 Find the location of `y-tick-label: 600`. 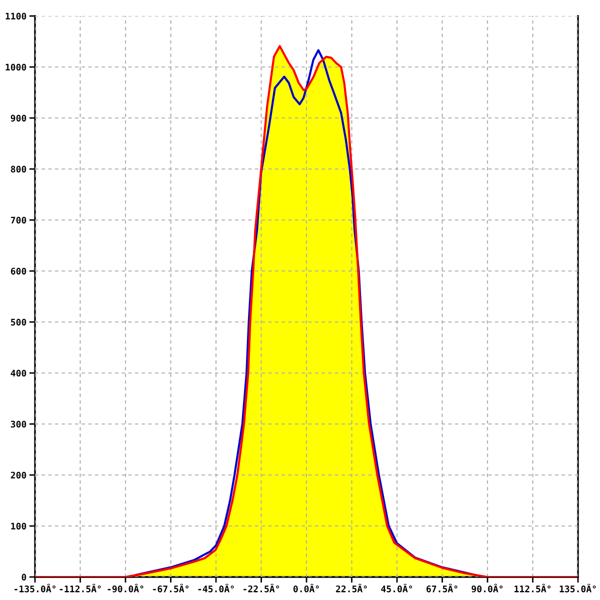

y-tick-label: 600 is located at coordinates (18, 271).